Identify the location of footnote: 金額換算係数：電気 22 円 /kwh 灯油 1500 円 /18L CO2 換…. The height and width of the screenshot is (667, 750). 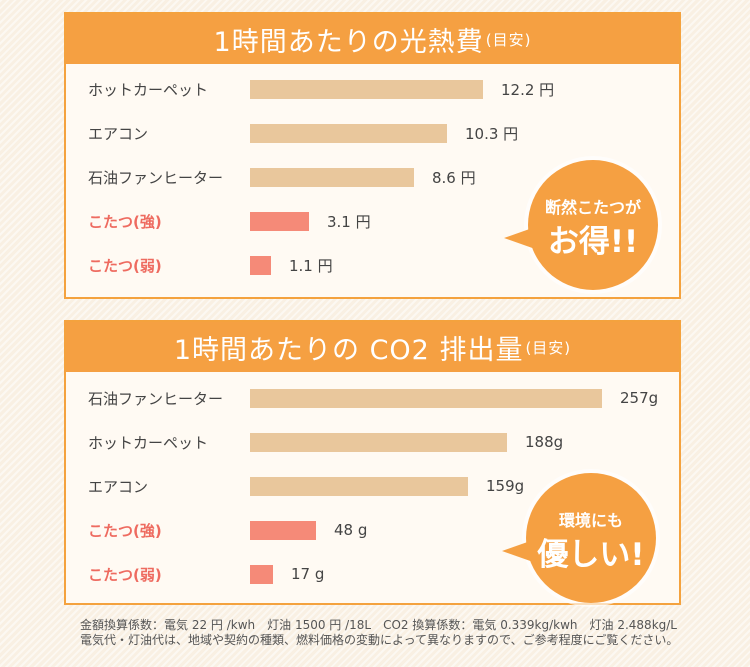
(379, 633).